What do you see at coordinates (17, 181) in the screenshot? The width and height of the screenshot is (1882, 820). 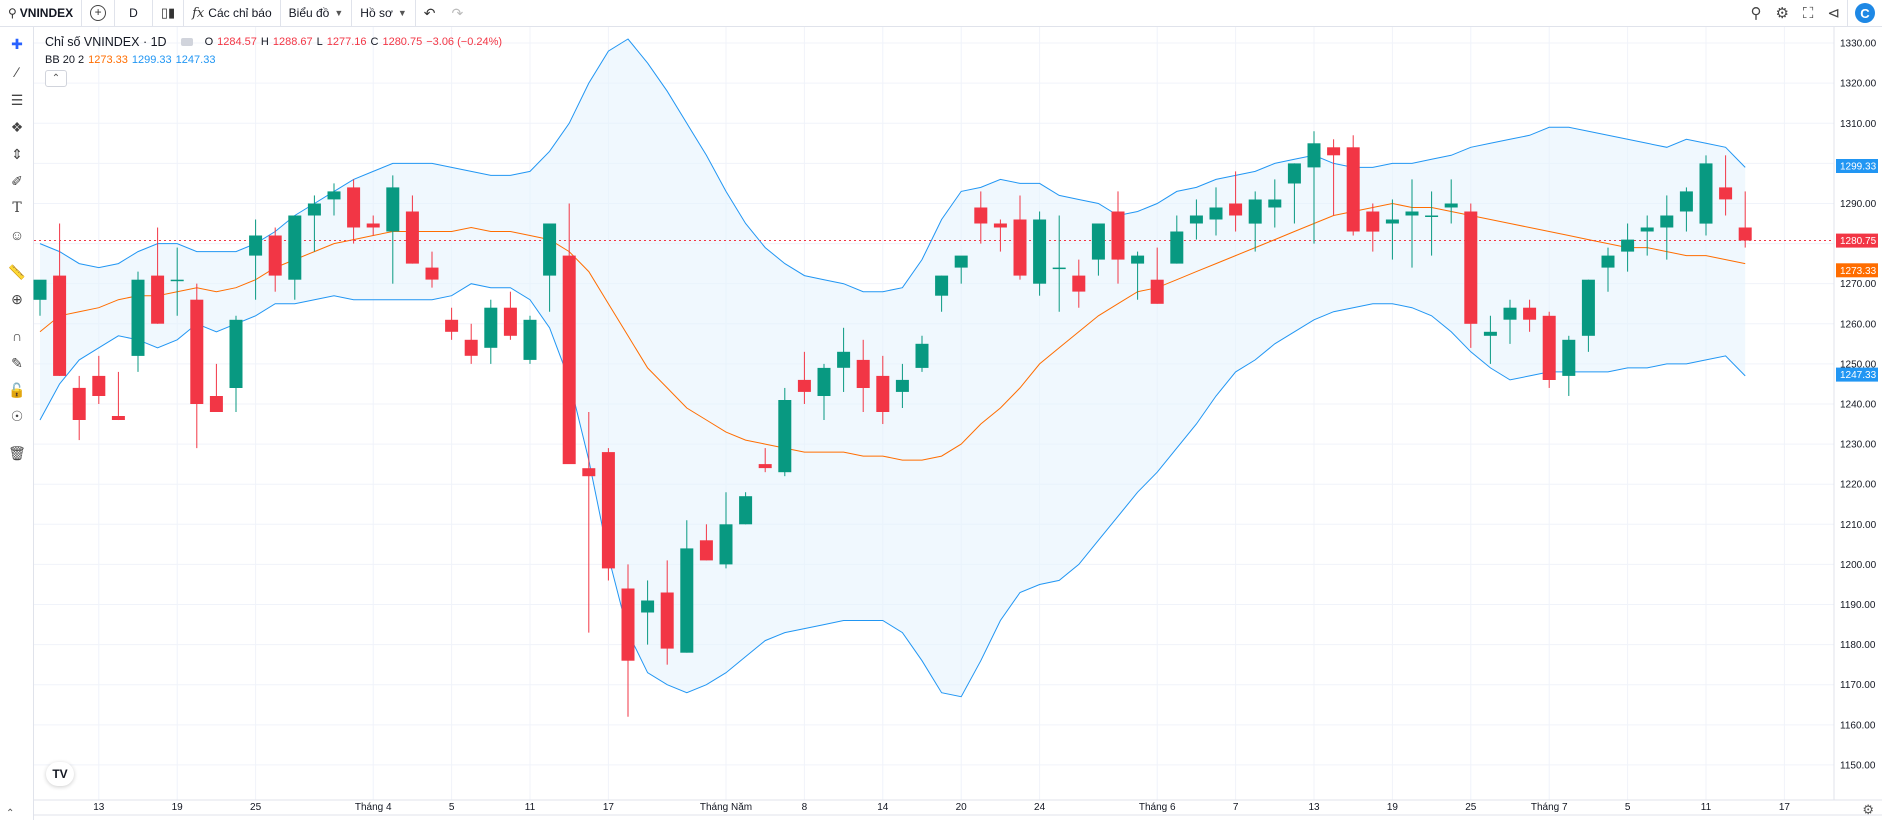 I see `brush-tool: ✐` at bounding box center [17, 181].